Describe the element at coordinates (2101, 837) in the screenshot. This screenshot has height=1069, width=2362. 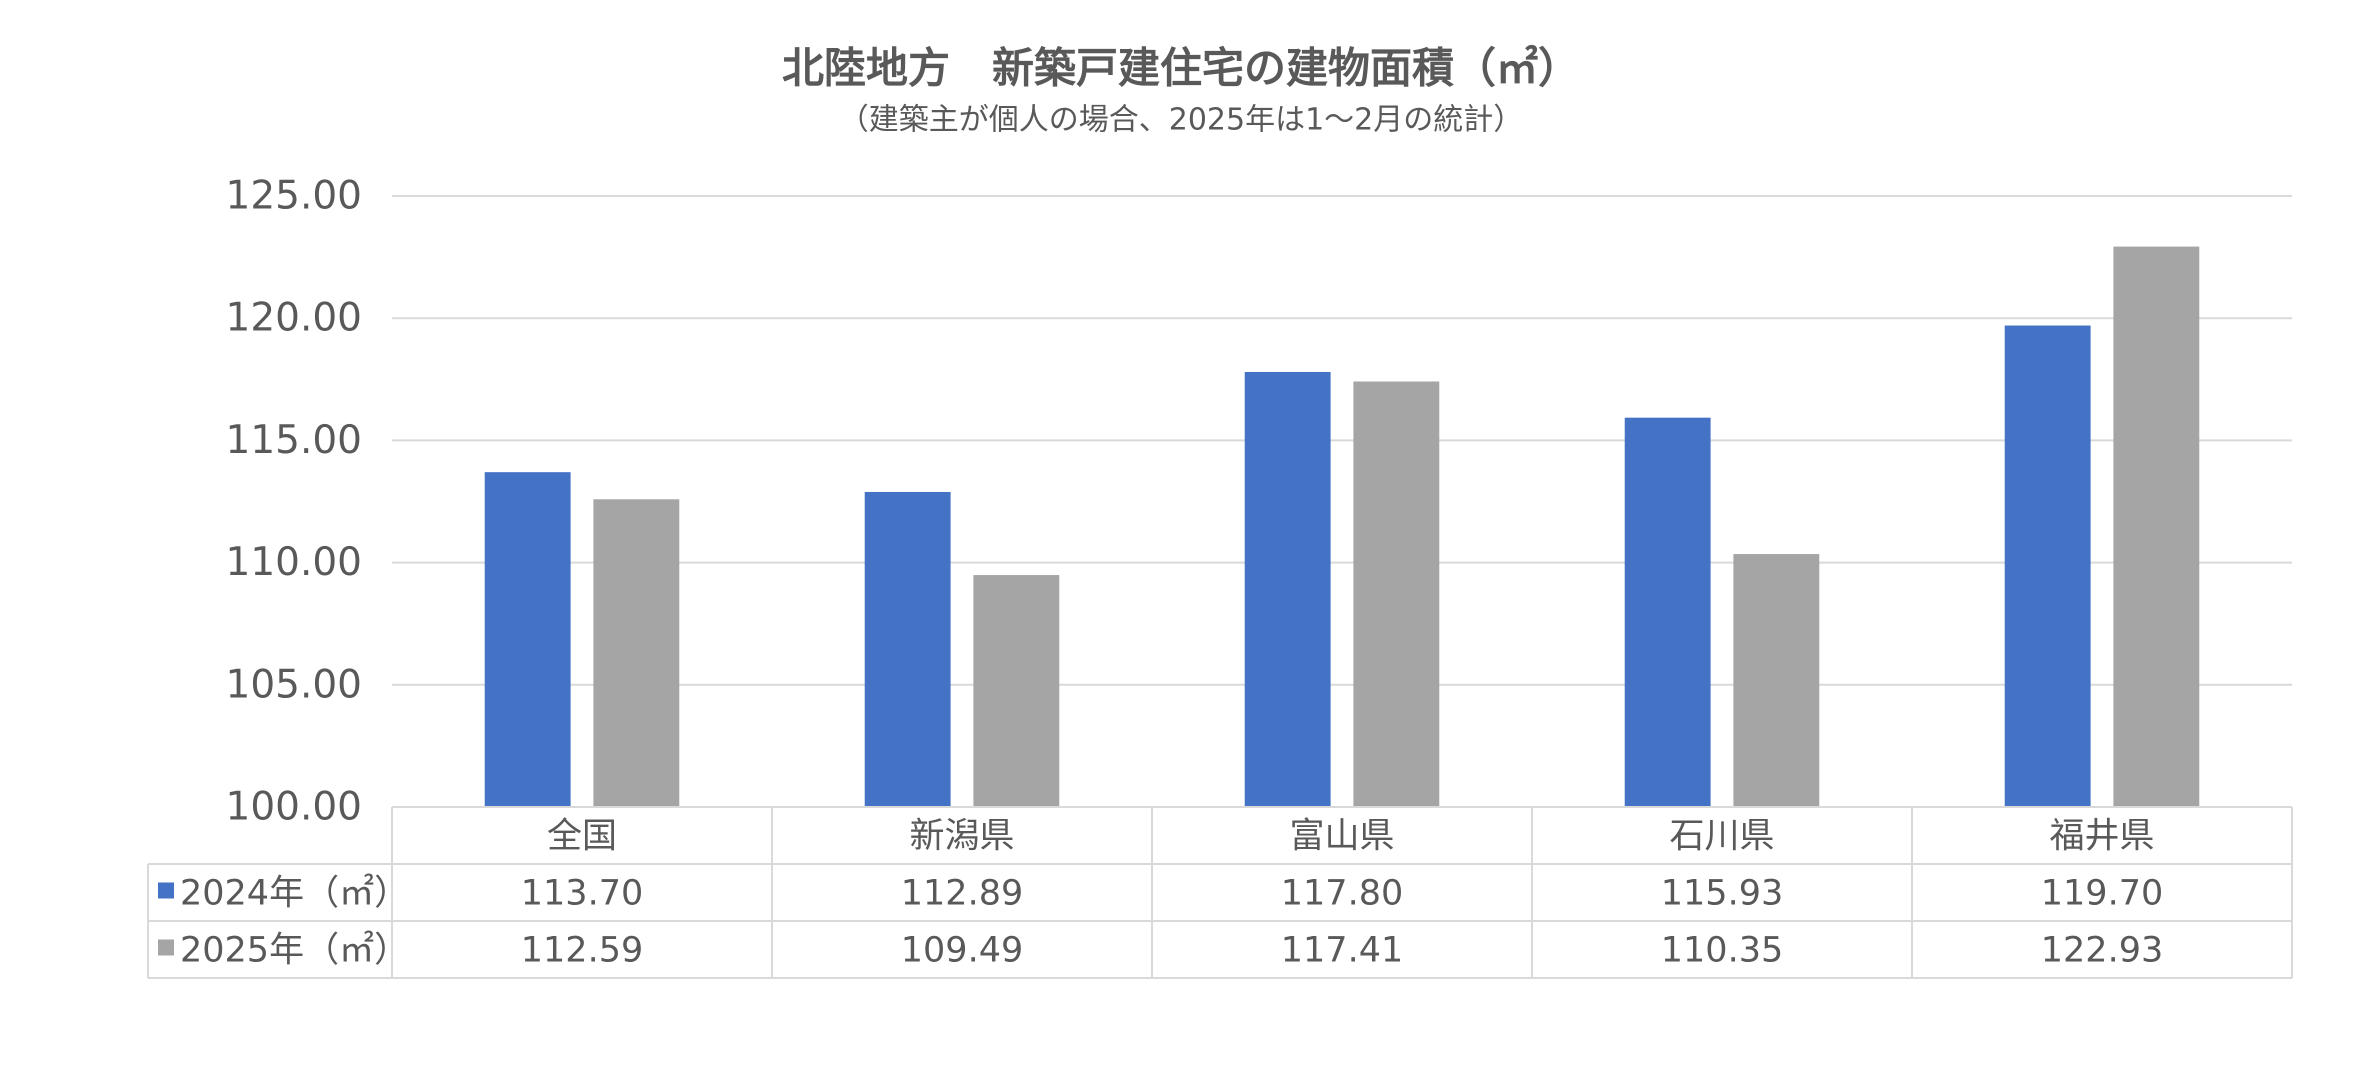
I see `x-tick-label: 福井県` at that location.